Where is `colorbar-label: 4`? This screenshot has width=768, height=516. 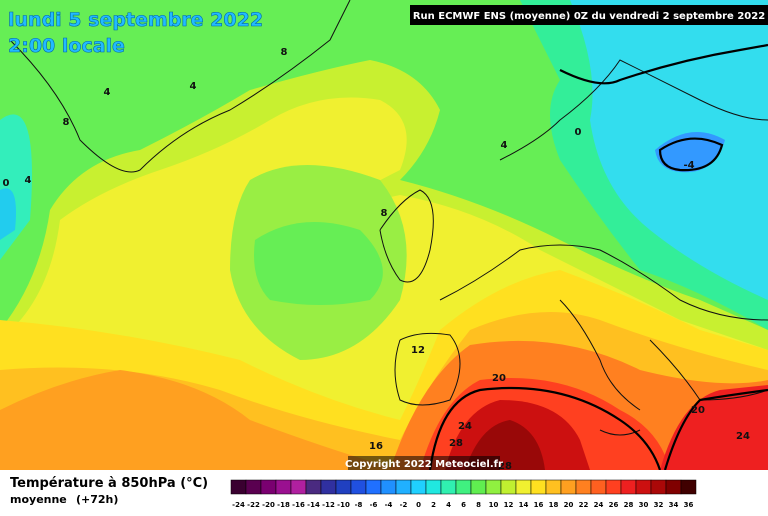
colorbar-label: 4 is located at coordinates (448, 505).